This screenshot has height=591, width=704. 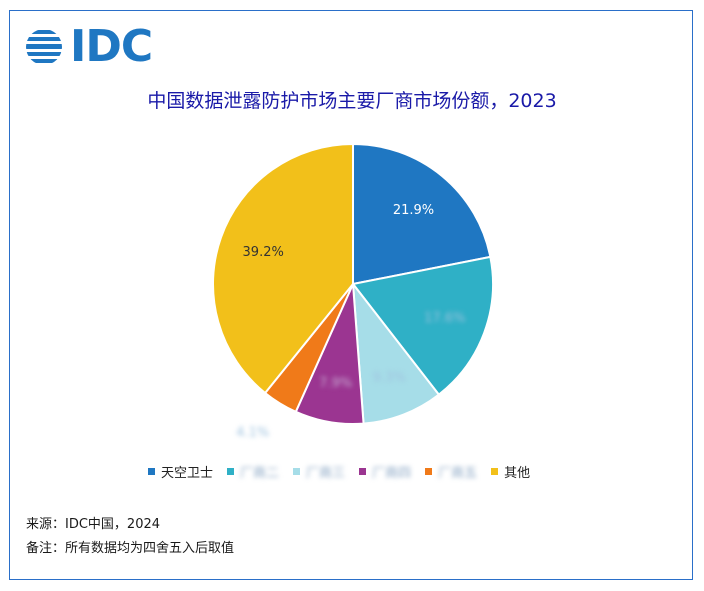 What do you see at coordinates (252, 432) in the screenshot?
I see `pie-slice-label-5: 4.1%` at bounding box center [252, 432].